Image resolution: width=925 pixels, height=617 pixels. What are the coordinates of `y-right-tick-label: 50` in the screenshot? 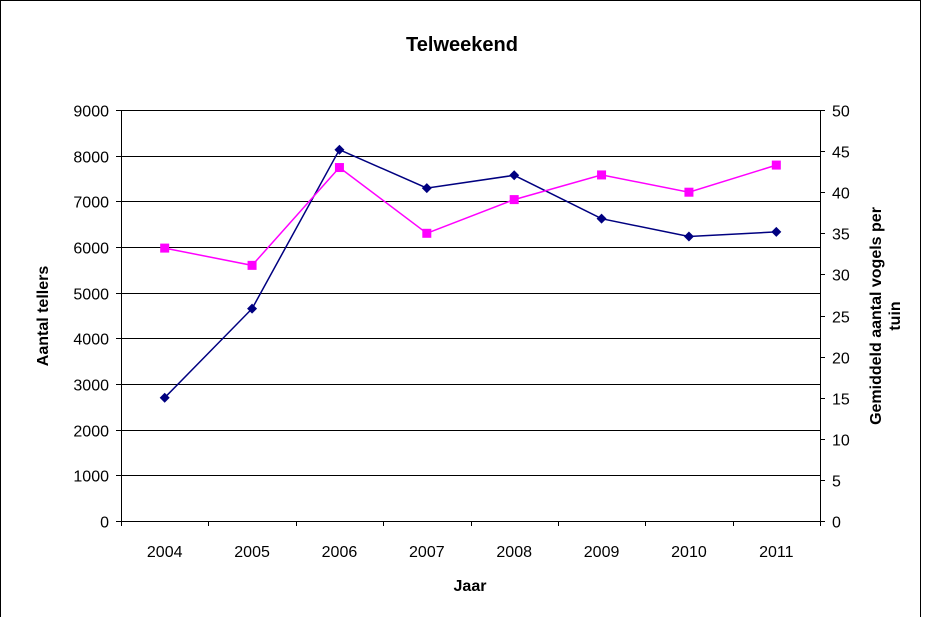 It's located at (841, 112).